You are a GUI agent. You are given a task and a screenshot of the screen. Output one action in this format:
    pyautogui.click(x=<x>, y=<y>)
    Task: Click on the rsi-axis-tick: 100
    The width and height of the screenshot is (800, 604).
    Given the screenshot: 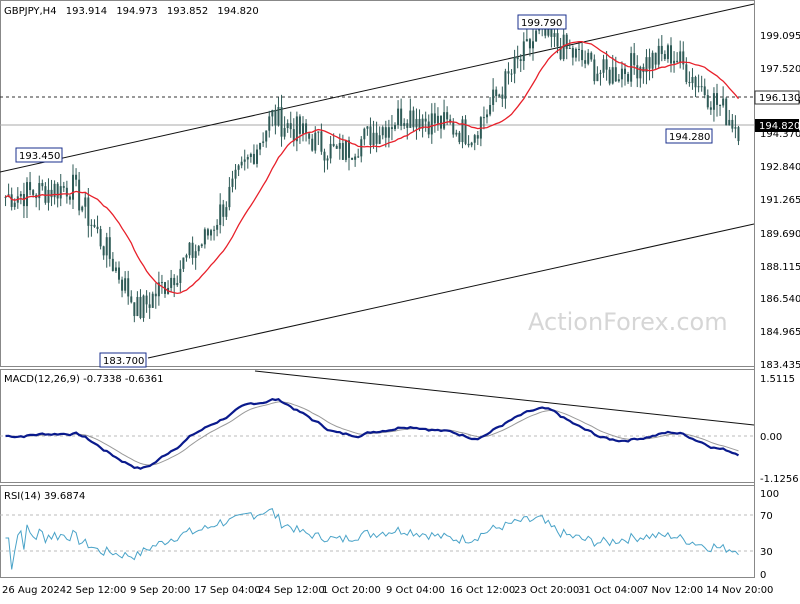 What is the action you would take?
    pyautogui.click(x=769, y=494)
    